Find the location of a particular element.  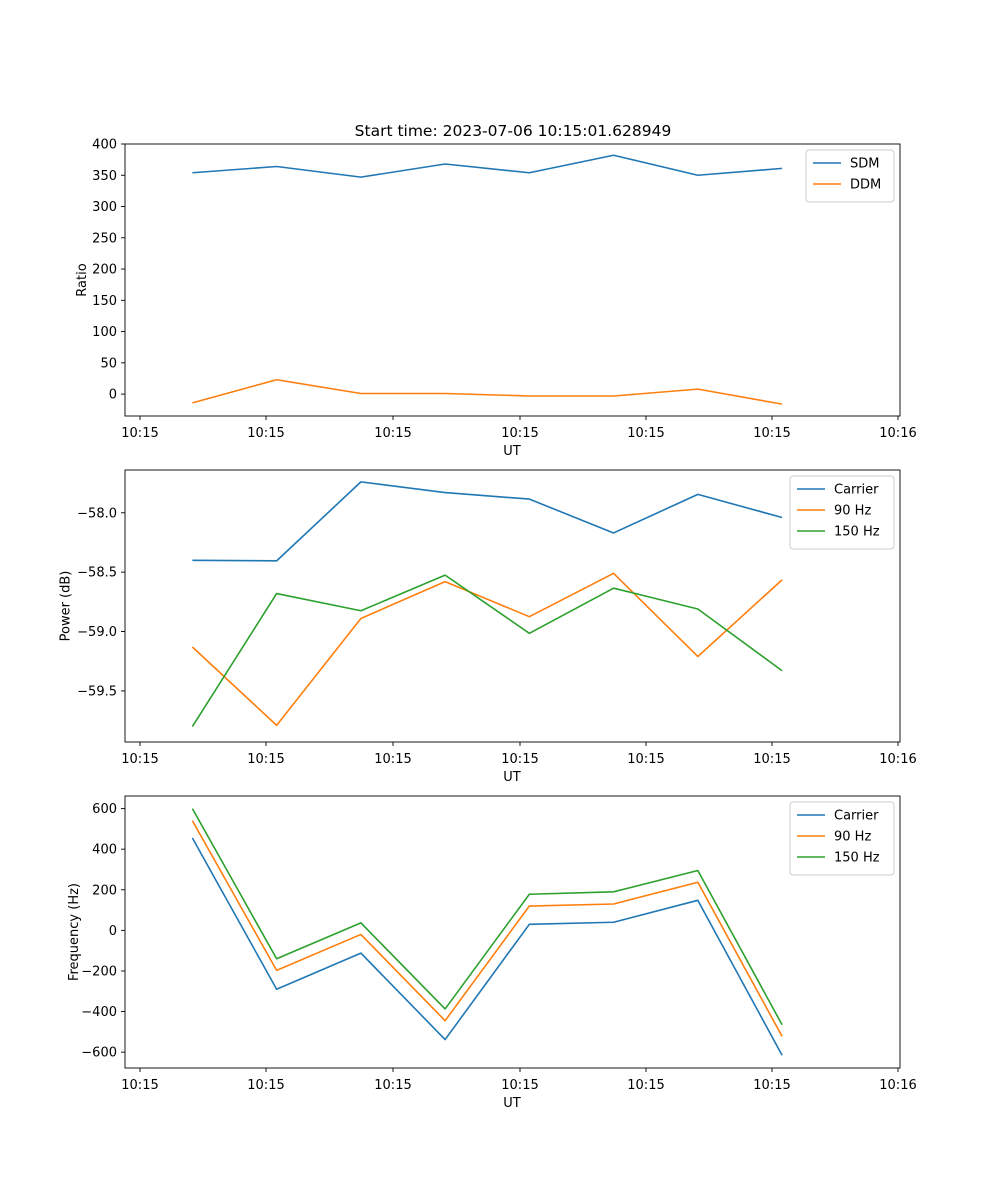

y-axis-label: Power (dB) is located at coordinates (66, 606).